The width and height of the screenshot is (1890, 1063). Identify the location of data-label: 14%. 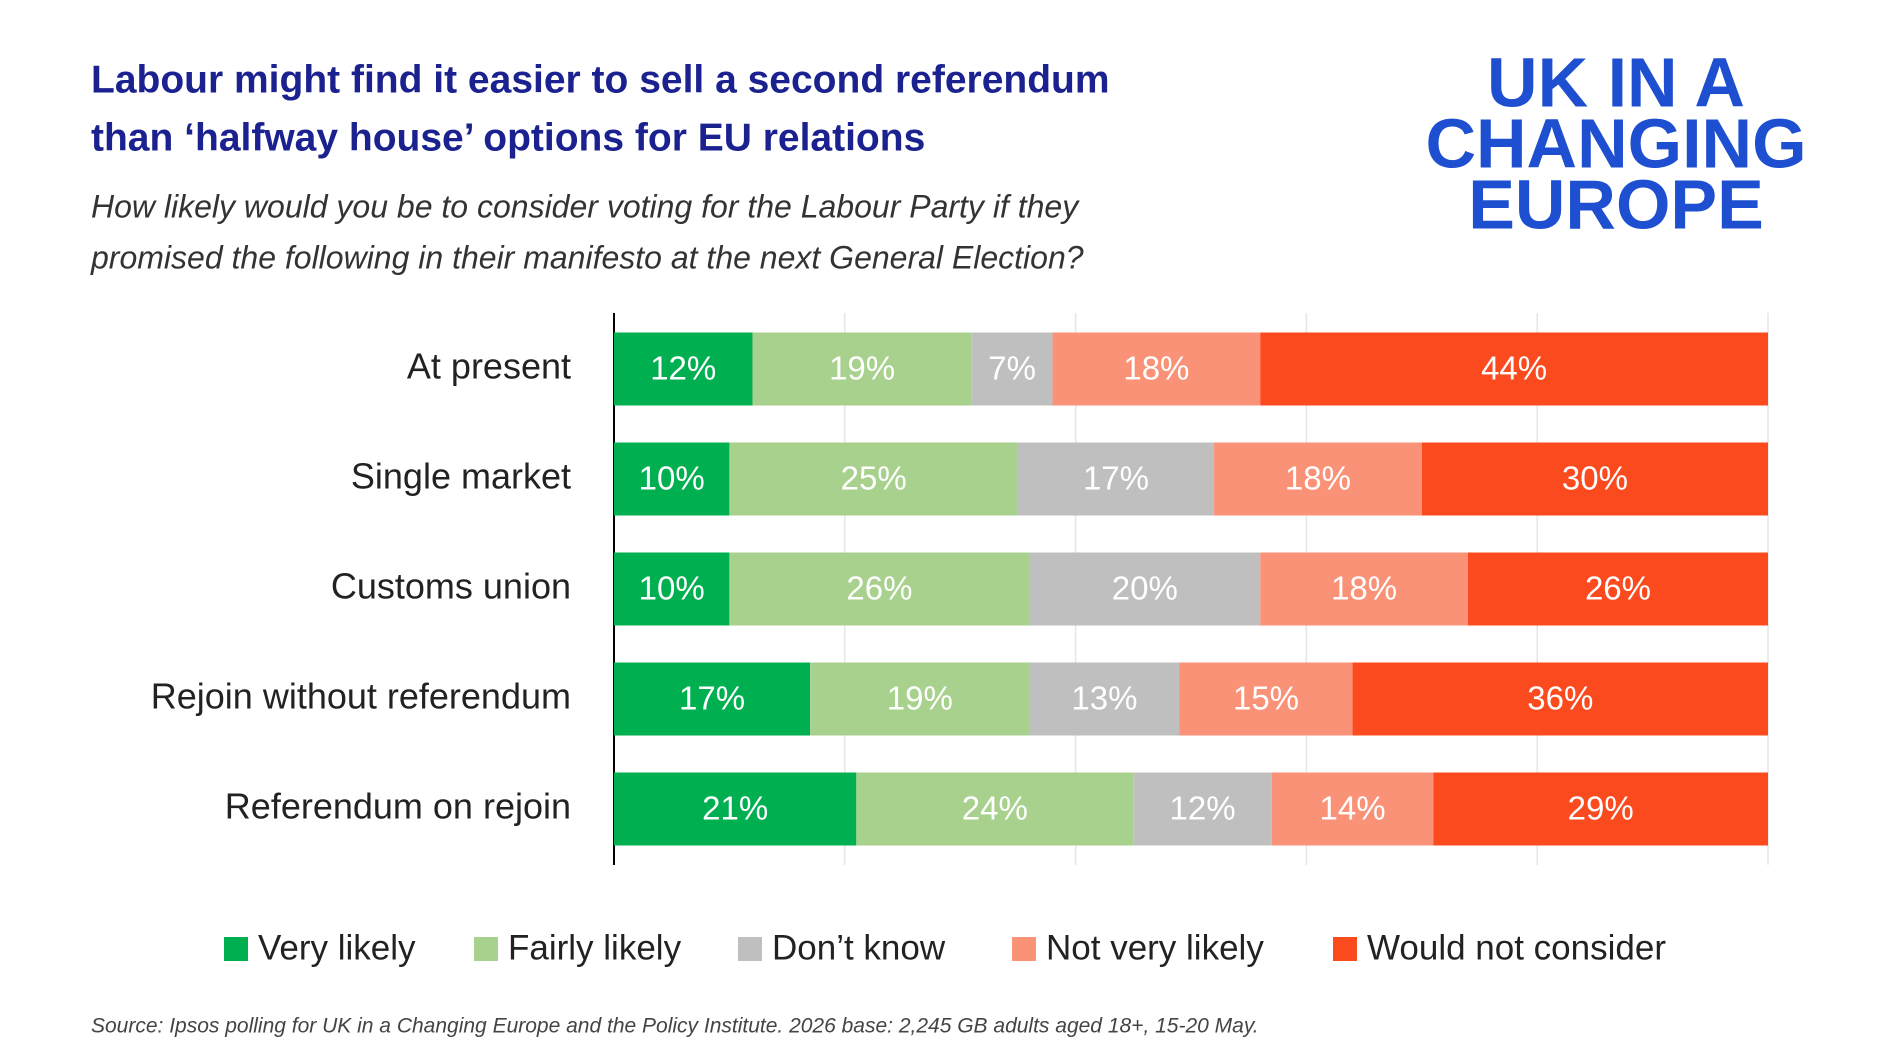
(1353, 808).